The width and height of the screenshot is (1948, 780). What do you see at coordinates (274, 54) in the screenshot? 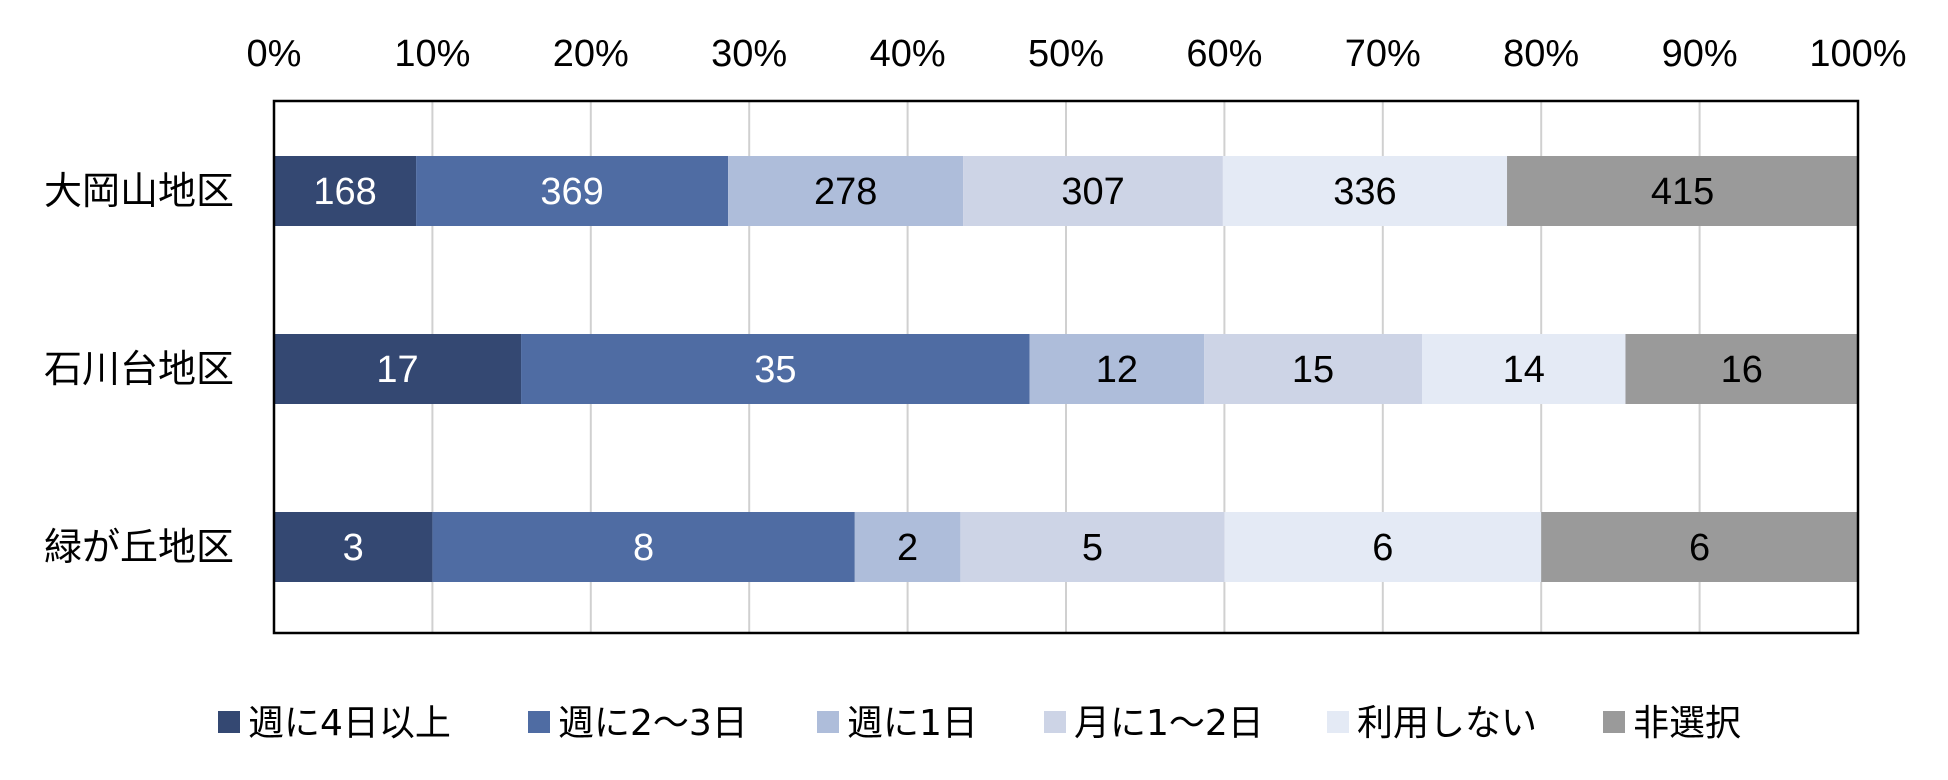
I see `x-tick-label: 0%` at bounding box center [274, 54].